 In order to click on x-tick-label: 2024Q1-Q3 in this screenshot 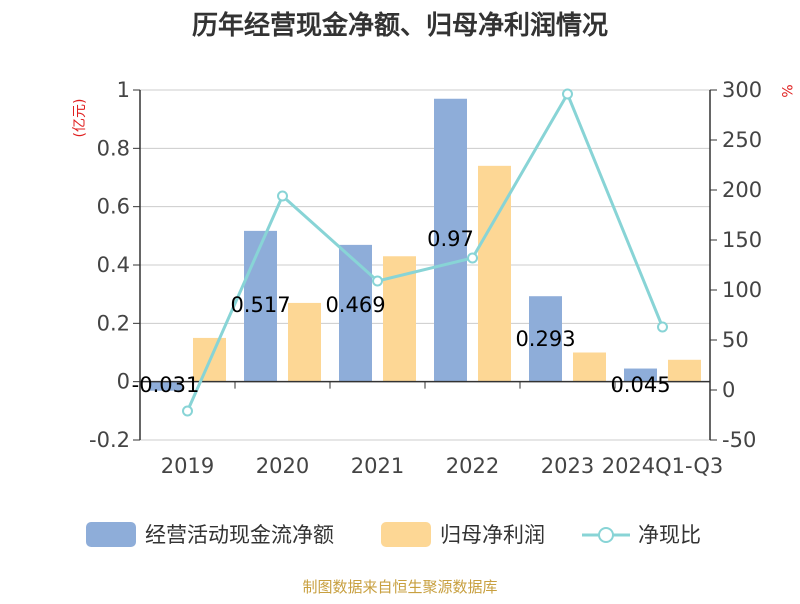, I will do `click(663, 466)`.